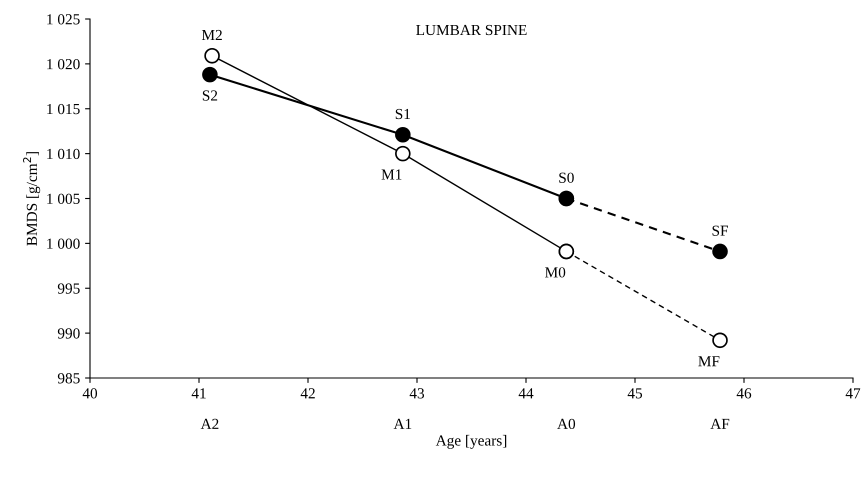  Describe the element at coordinates (31, 199) in the screenshot. I see `y-axis-title: BMDS [g/cm$^{2}$]` at that location.